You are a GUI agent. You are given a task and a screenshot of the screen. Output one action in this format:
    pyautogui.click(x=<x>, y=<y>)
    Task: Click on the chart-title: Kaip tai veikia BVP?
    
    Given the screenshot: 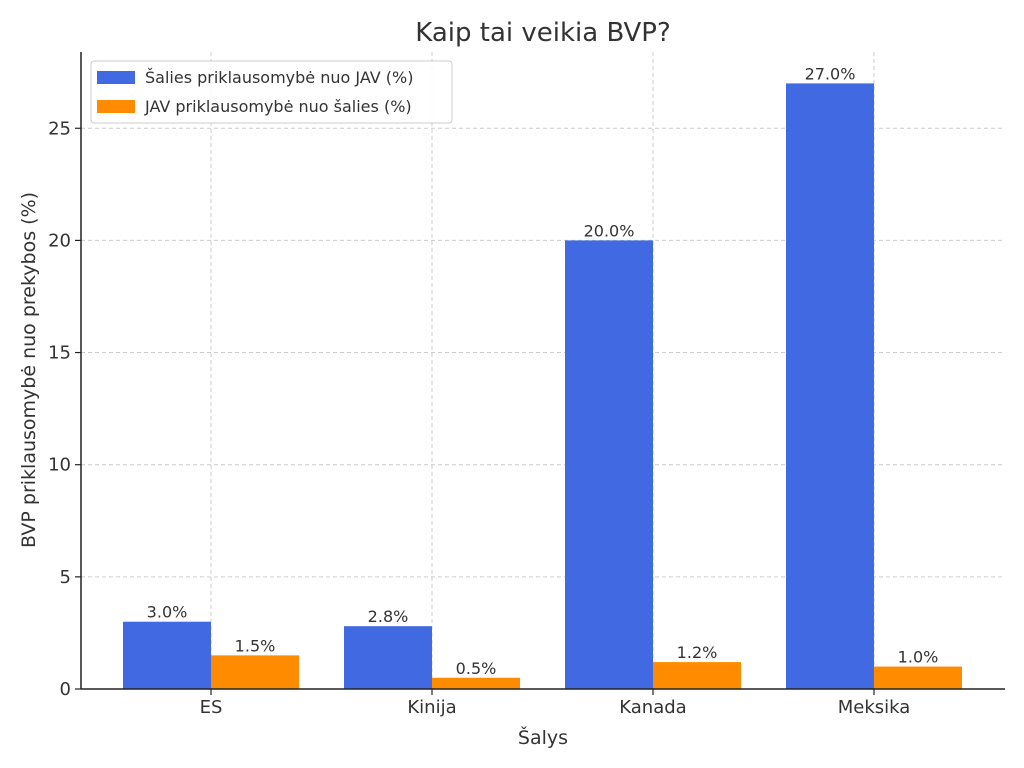 What is the action you would take?
    pyautogui.click(x=543, y=33)
    